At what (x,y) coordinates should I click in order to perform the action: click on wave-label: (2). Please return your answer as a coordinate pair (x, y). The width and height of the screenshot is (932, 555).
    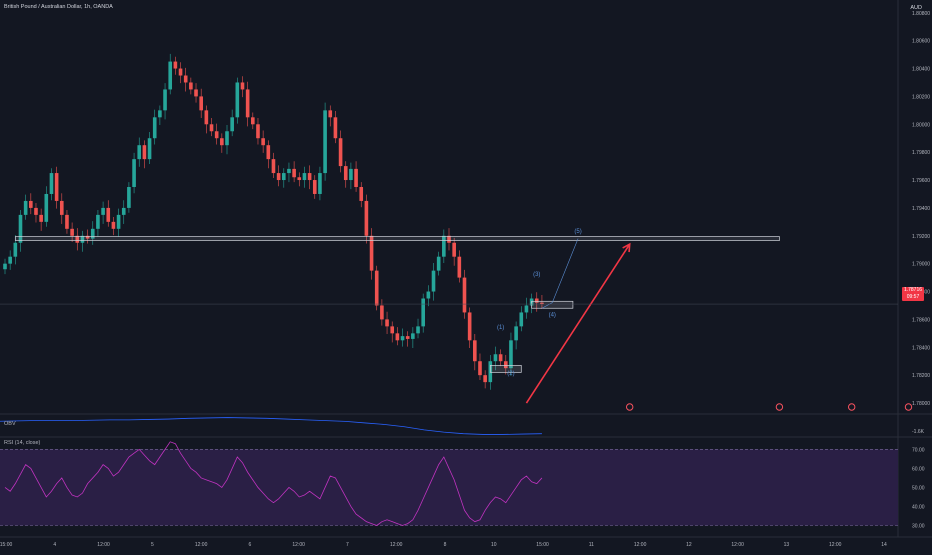
    Looking at the image, I should click on (510, 374).